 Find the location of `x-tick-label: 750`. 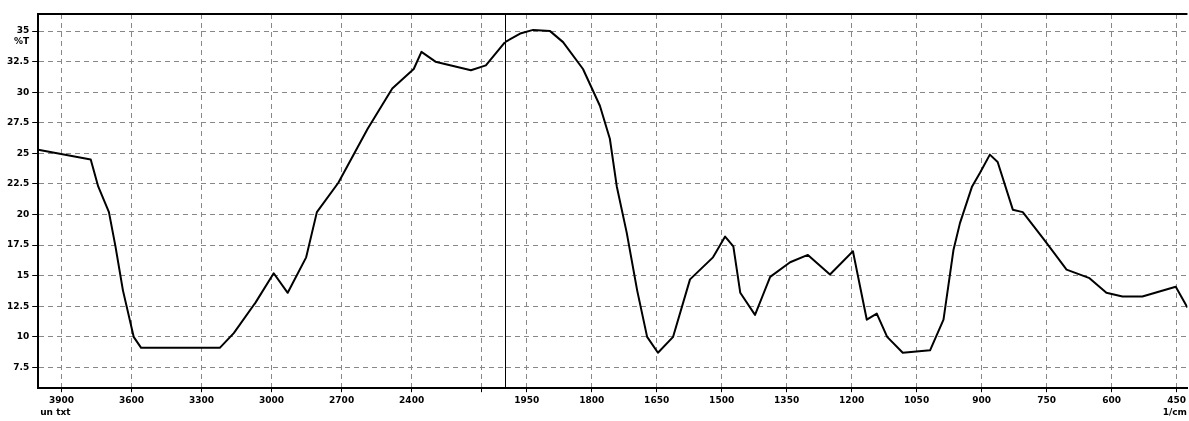

x-tick-label: 750 is located at coordinates (1047, 399).